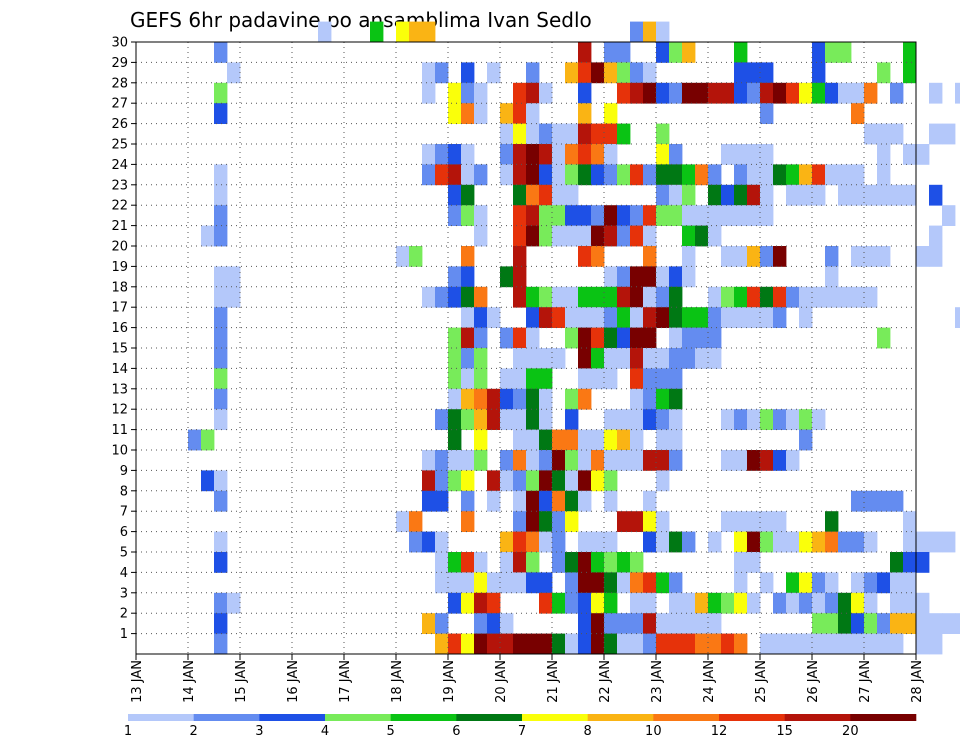  What do you see at coordinates (189, 681) in the screenshot?
I see `x-tick-label: 14 JAN` at bounding box center [189, 681].